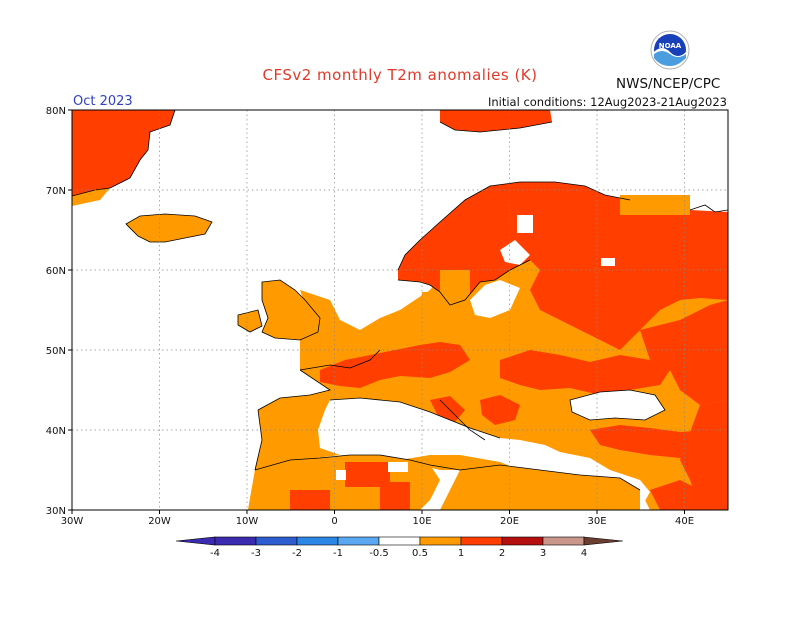  Describe the element at coordinates (399, 541) in the screenshot. I see `colorbar` at that location.